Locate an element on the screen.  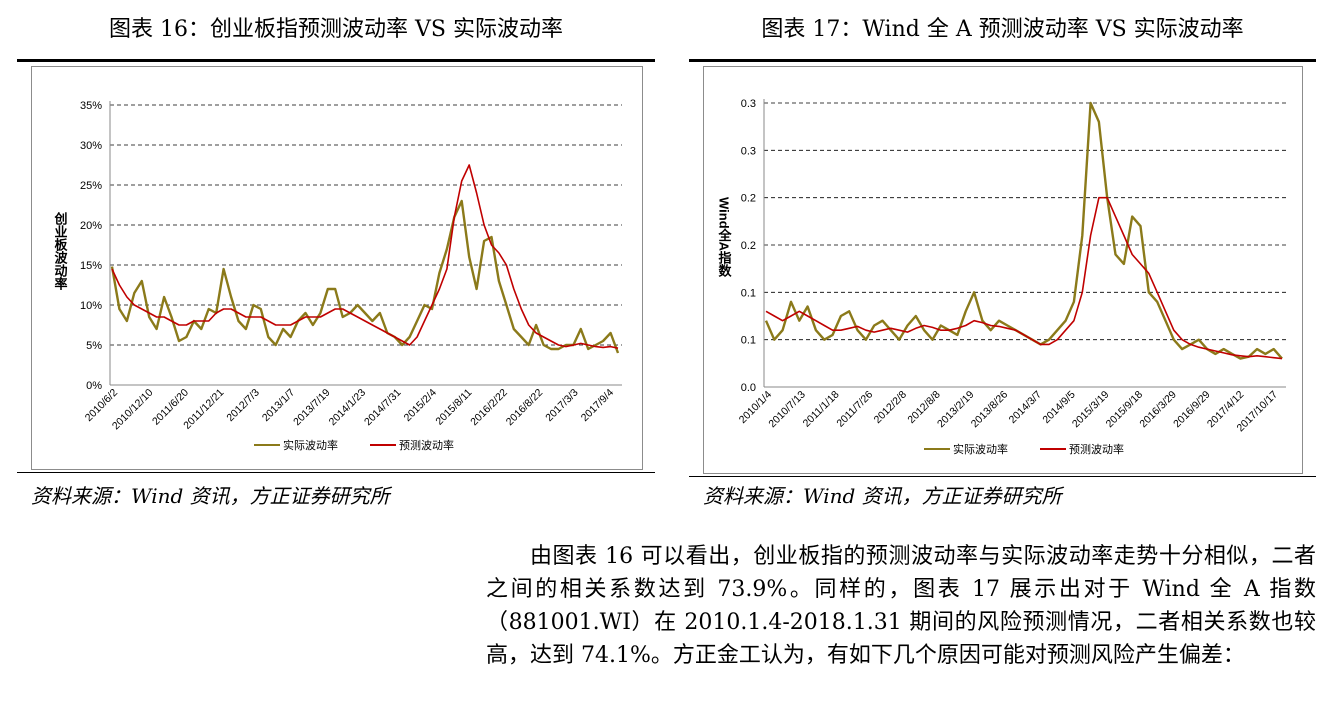
figure-17-divider is located at coordinates (1002, 476).